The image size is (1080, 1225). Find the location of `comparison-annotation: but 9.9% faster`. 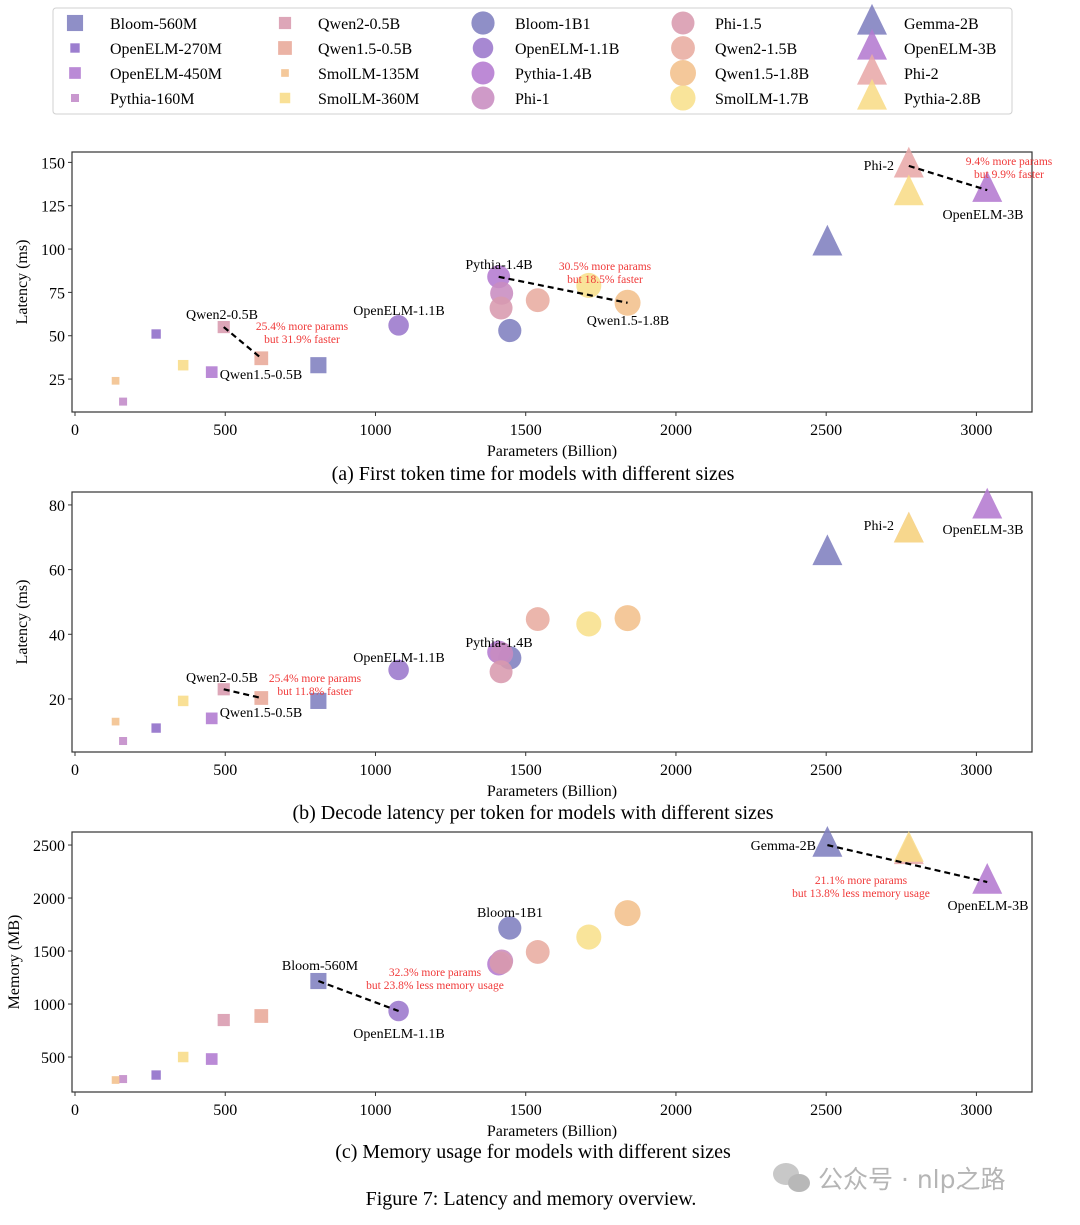

comparison-annotation: but 9.9% faster is located at coordinates (1009, 175).